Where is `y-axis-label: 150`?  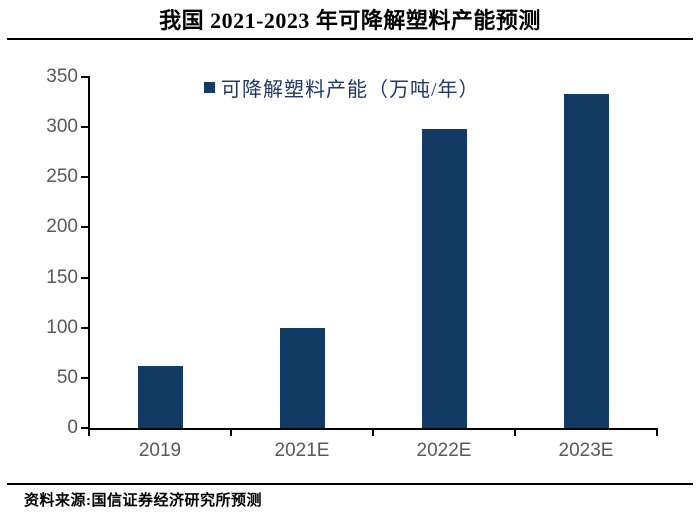 y-axis-label: 150 is located at coordinates (62, 277).